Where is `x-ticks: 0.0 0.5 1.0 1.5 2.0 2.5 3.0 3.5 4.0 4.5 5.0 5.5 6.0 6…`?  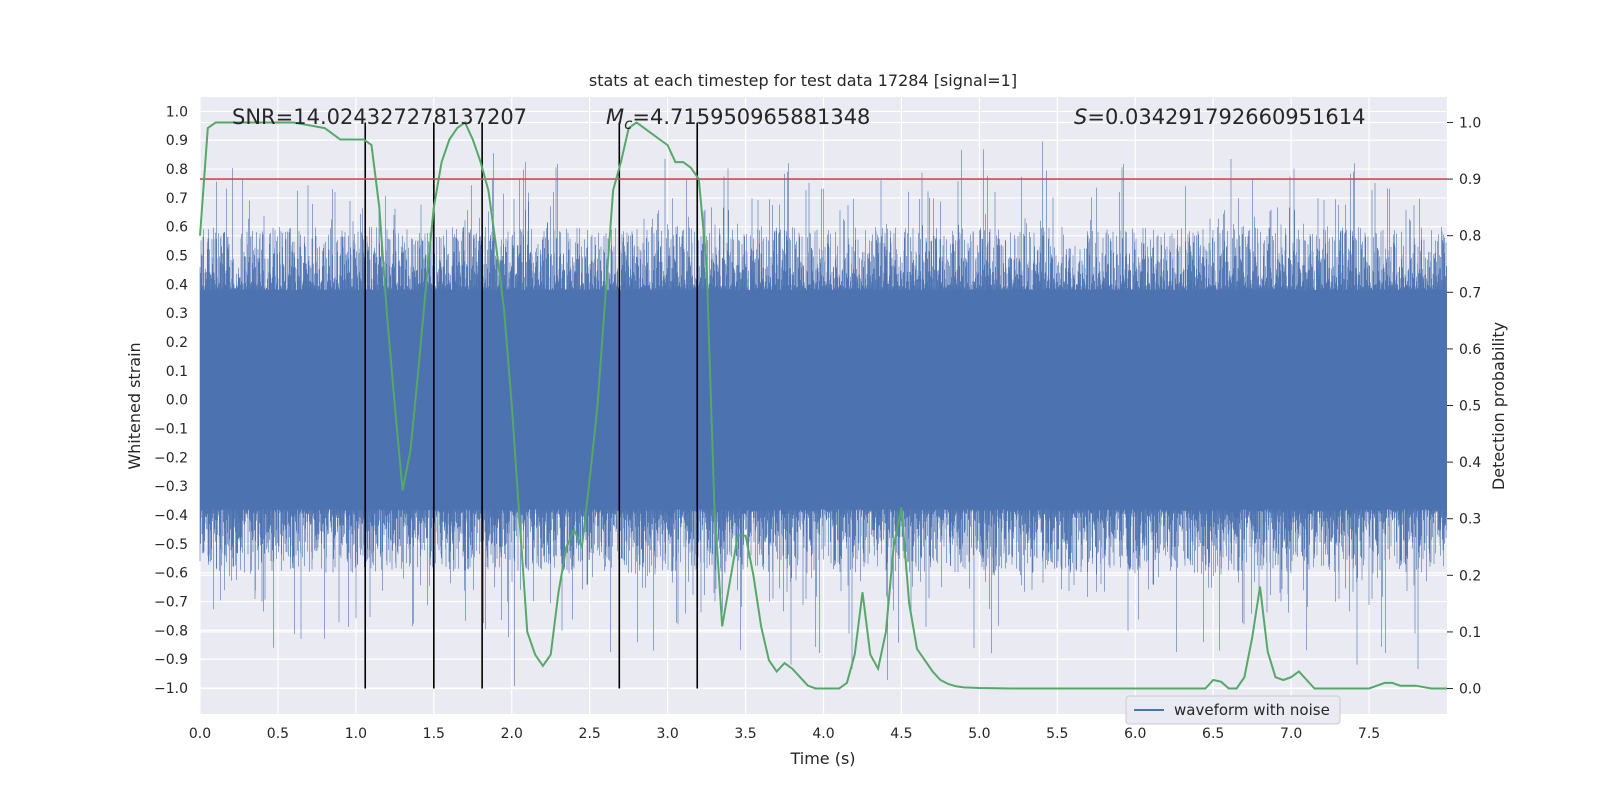
x-ticks: 0.0 0.5 1.0 1.5 2.0 2.5 3.0 3.5 4.0 4.5 5.0 5.5 6.0 6… is located at coordinates (784, 734).